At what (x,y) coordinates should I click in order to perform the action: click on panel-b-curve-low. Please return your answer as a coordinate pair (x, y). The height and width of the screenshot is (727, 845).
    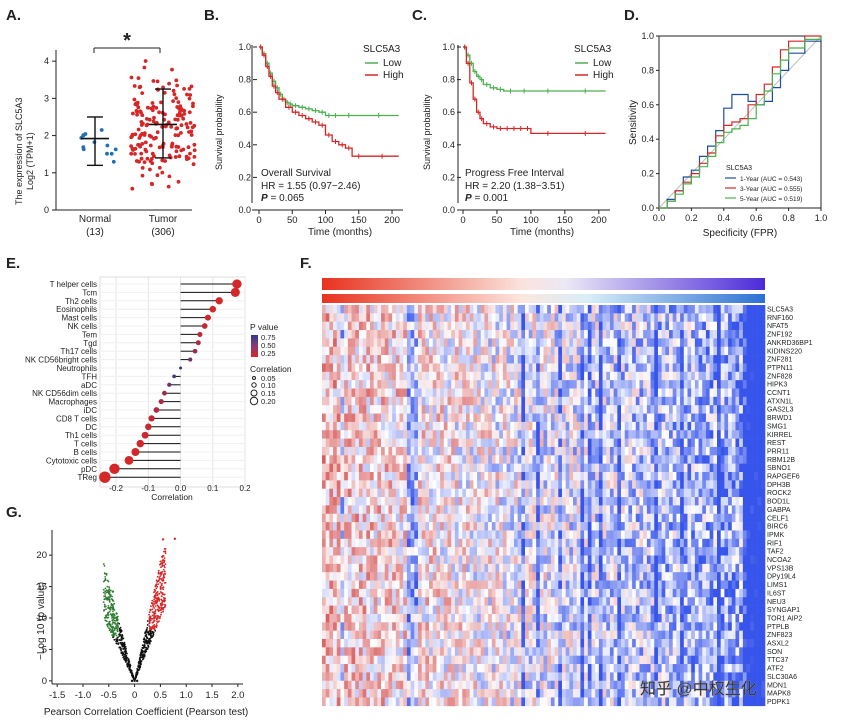
    Looking at the image, I should click on (329, 81).